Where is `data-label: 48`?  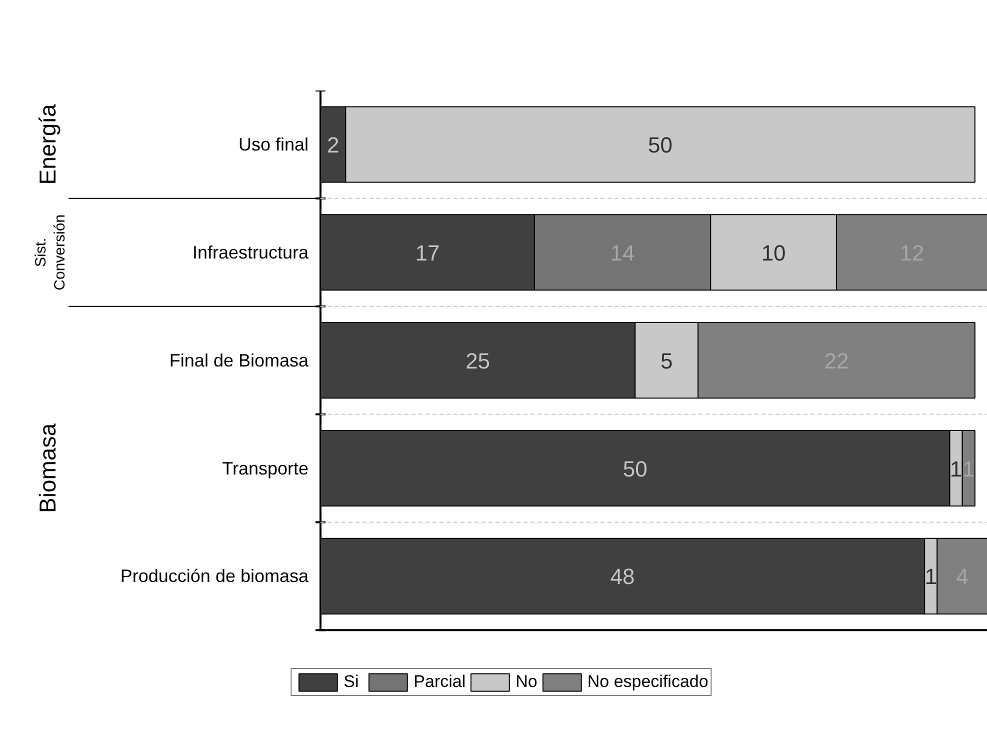 data-label: 48 is located at coordinates (622, 577).